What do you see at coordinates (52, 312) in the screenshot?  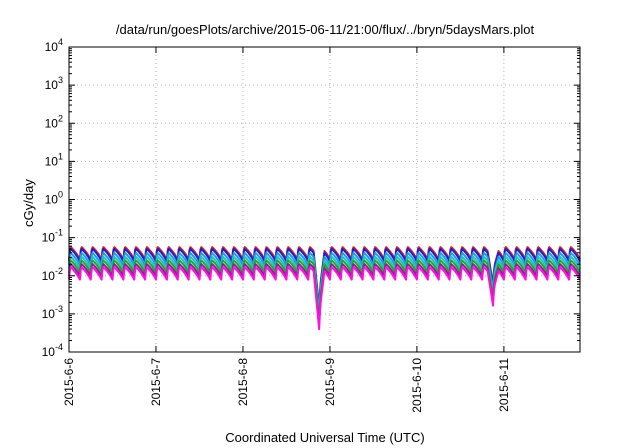 I see `y-tick-label: 10⁻³` at bounding box center [52, 312].